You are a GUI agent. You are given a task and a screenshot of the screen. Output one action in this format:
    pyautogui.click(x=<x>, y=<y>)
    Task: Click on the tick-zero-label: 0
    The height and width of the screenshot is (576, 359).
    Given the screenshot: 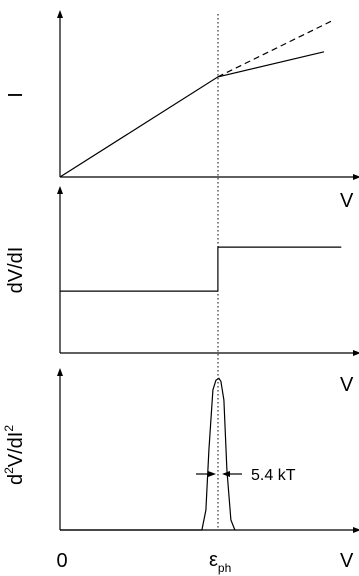 What is the action you would take?
    pyautogui.click(x=61, y=561)
    